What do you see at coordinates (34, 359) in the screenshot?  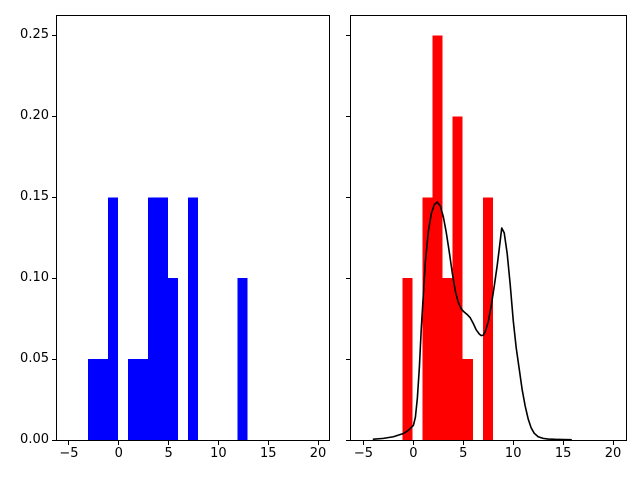 I see `y-tick-label: 0.05` at bounding box center [34, 359].